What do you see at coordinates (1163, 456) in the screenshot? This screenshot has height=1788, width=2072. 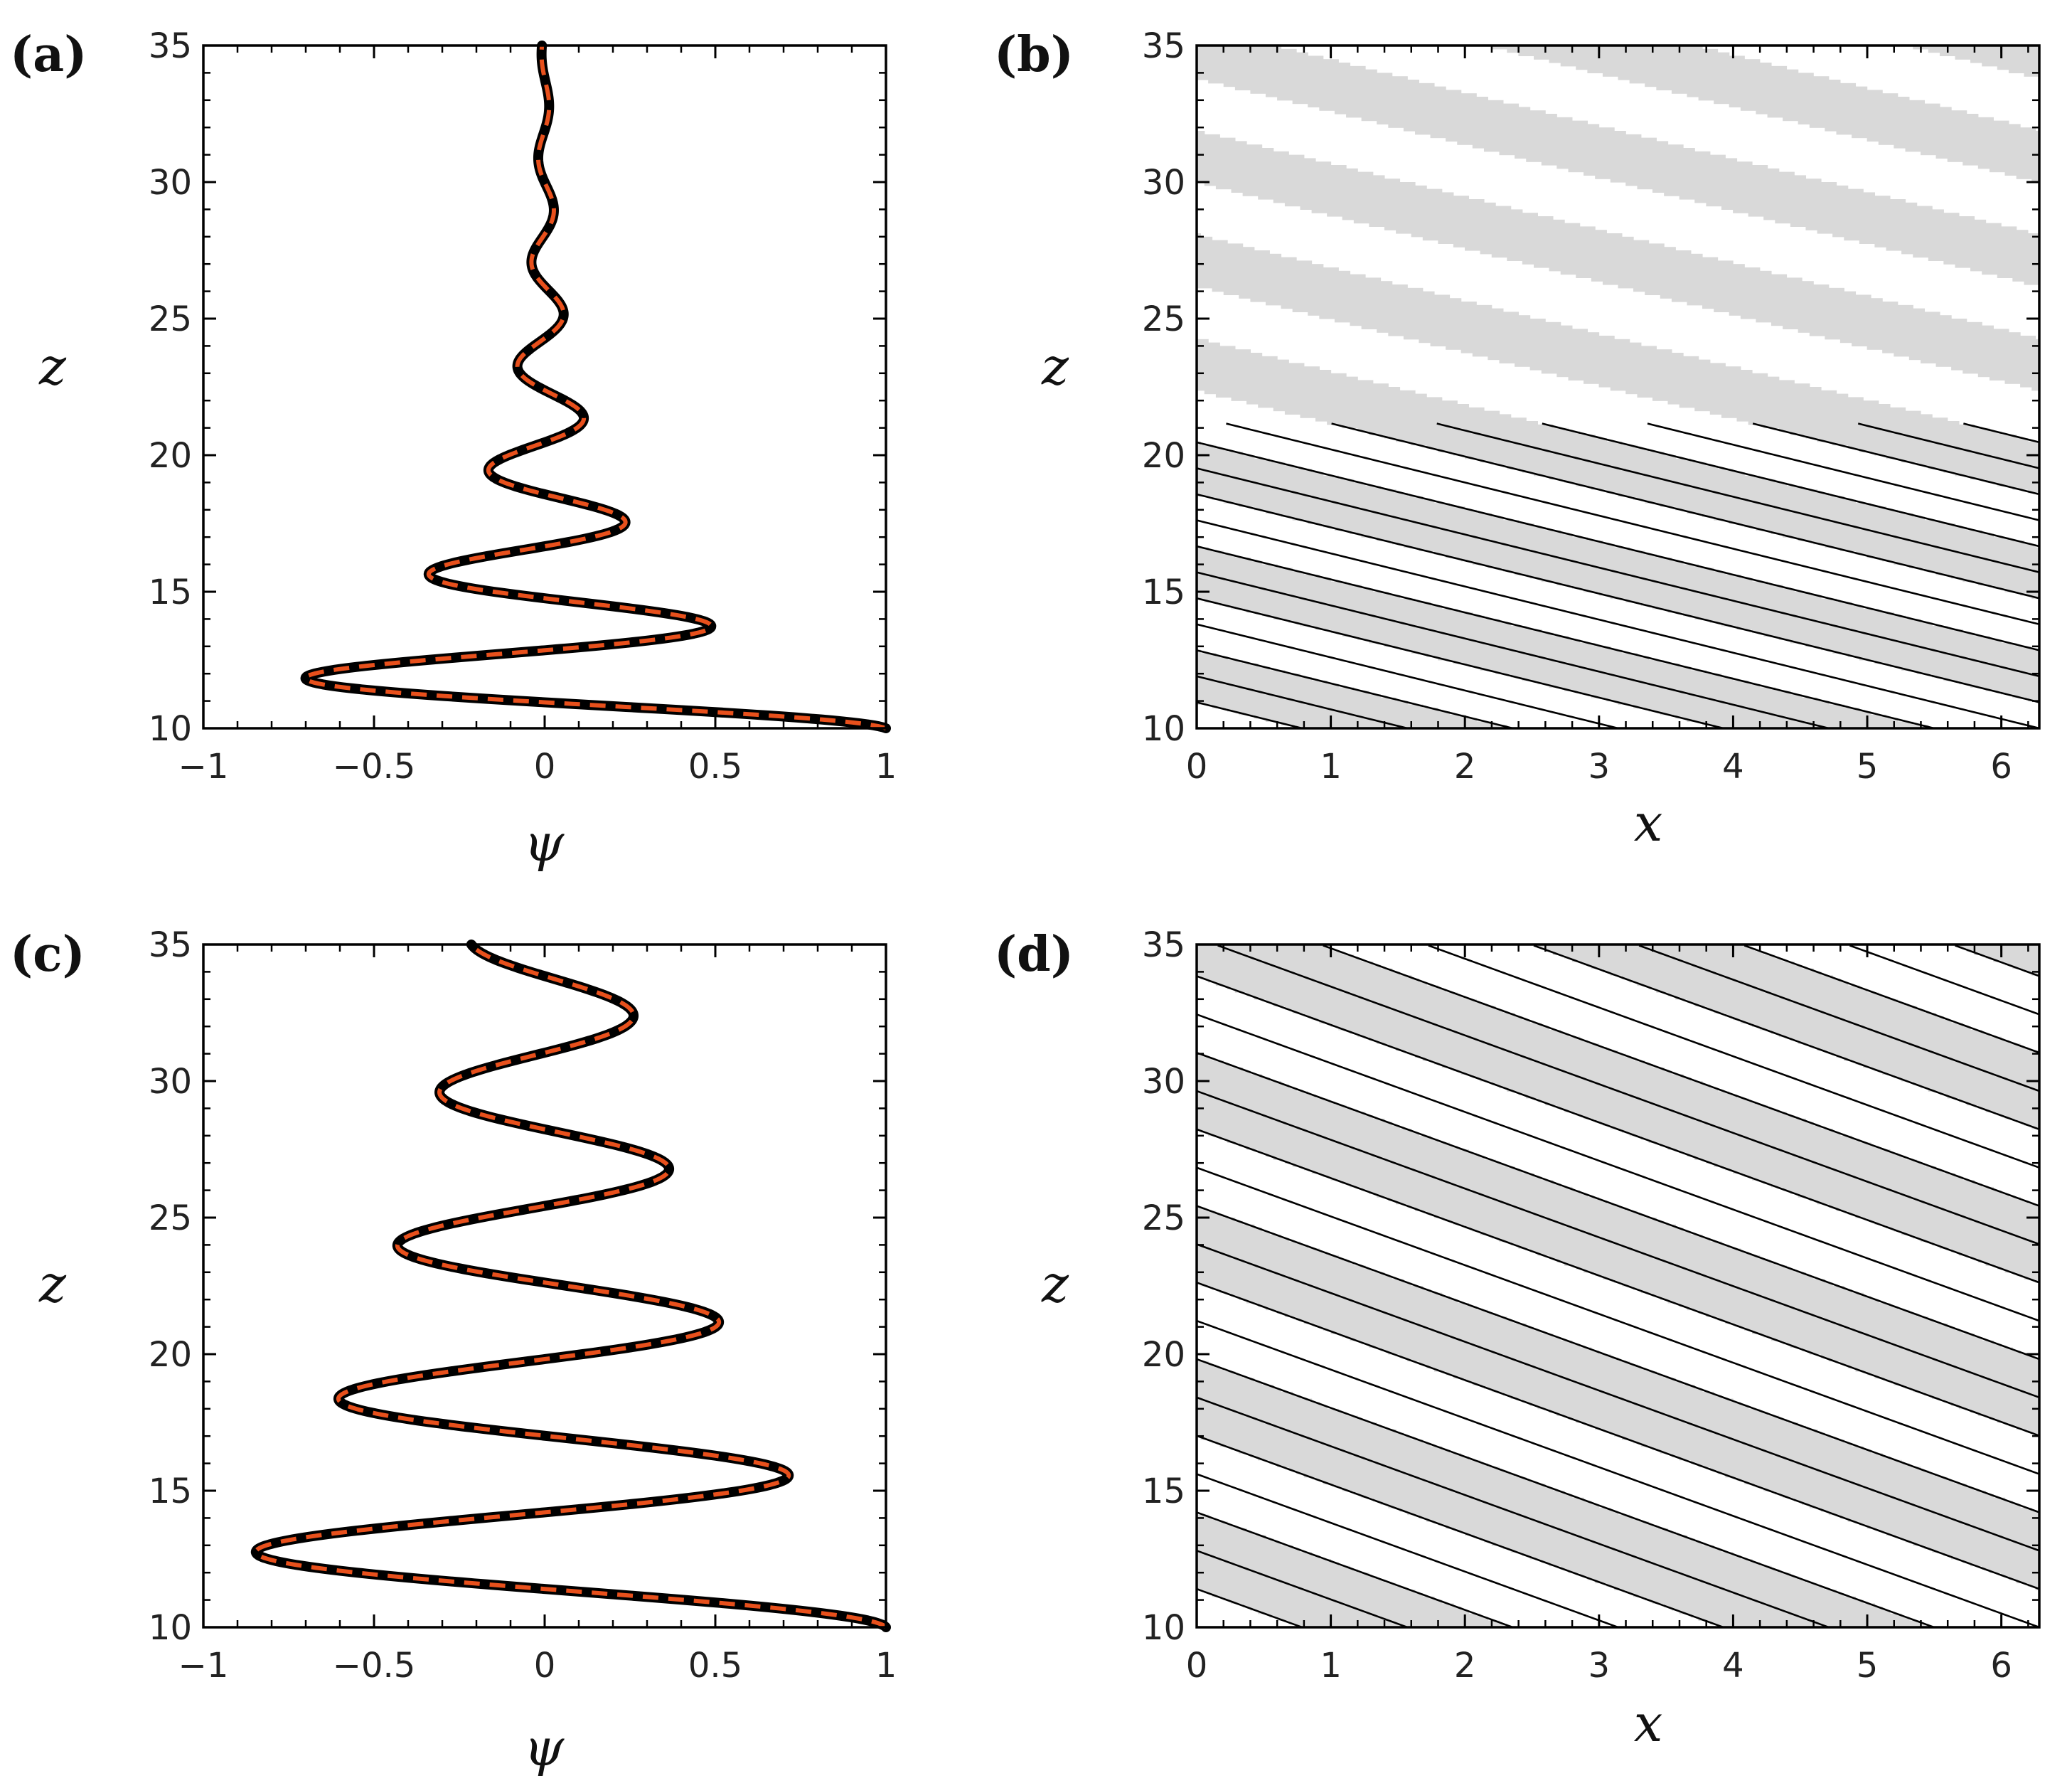 I see `y-tick-label: 20` at bounding box center [1163, 456].